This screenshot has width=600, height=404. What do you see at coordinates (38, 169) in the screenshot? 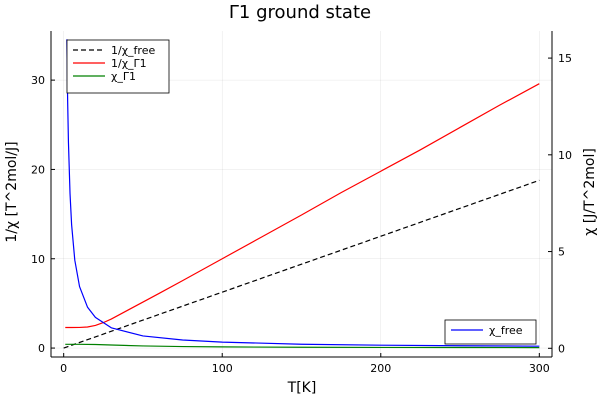
I see `y-left-tick-label: 20` at bounding box center [38, 169].